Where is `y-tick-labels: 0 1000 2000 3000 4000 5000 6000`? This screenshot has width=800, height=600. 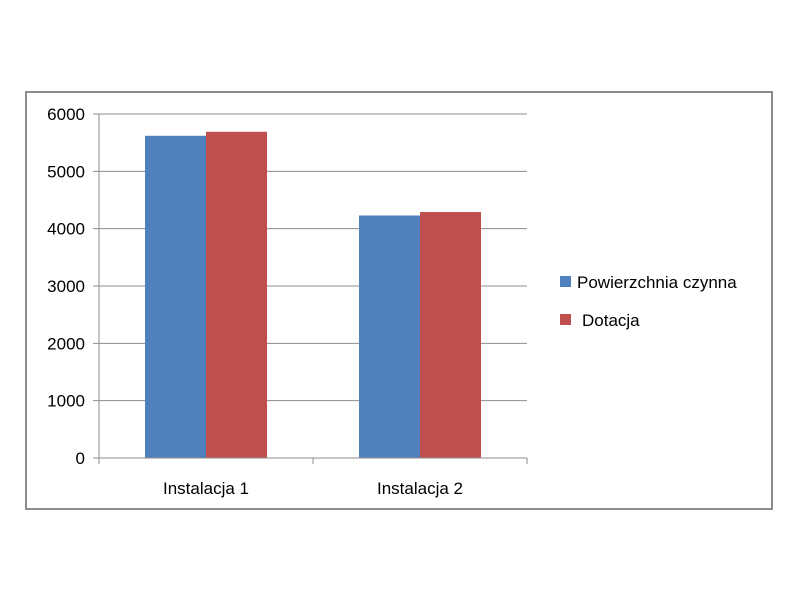
y-tick-labels: 0 1000 2000 3000 4000 5000 6000 is located at coordinates (66, 286).